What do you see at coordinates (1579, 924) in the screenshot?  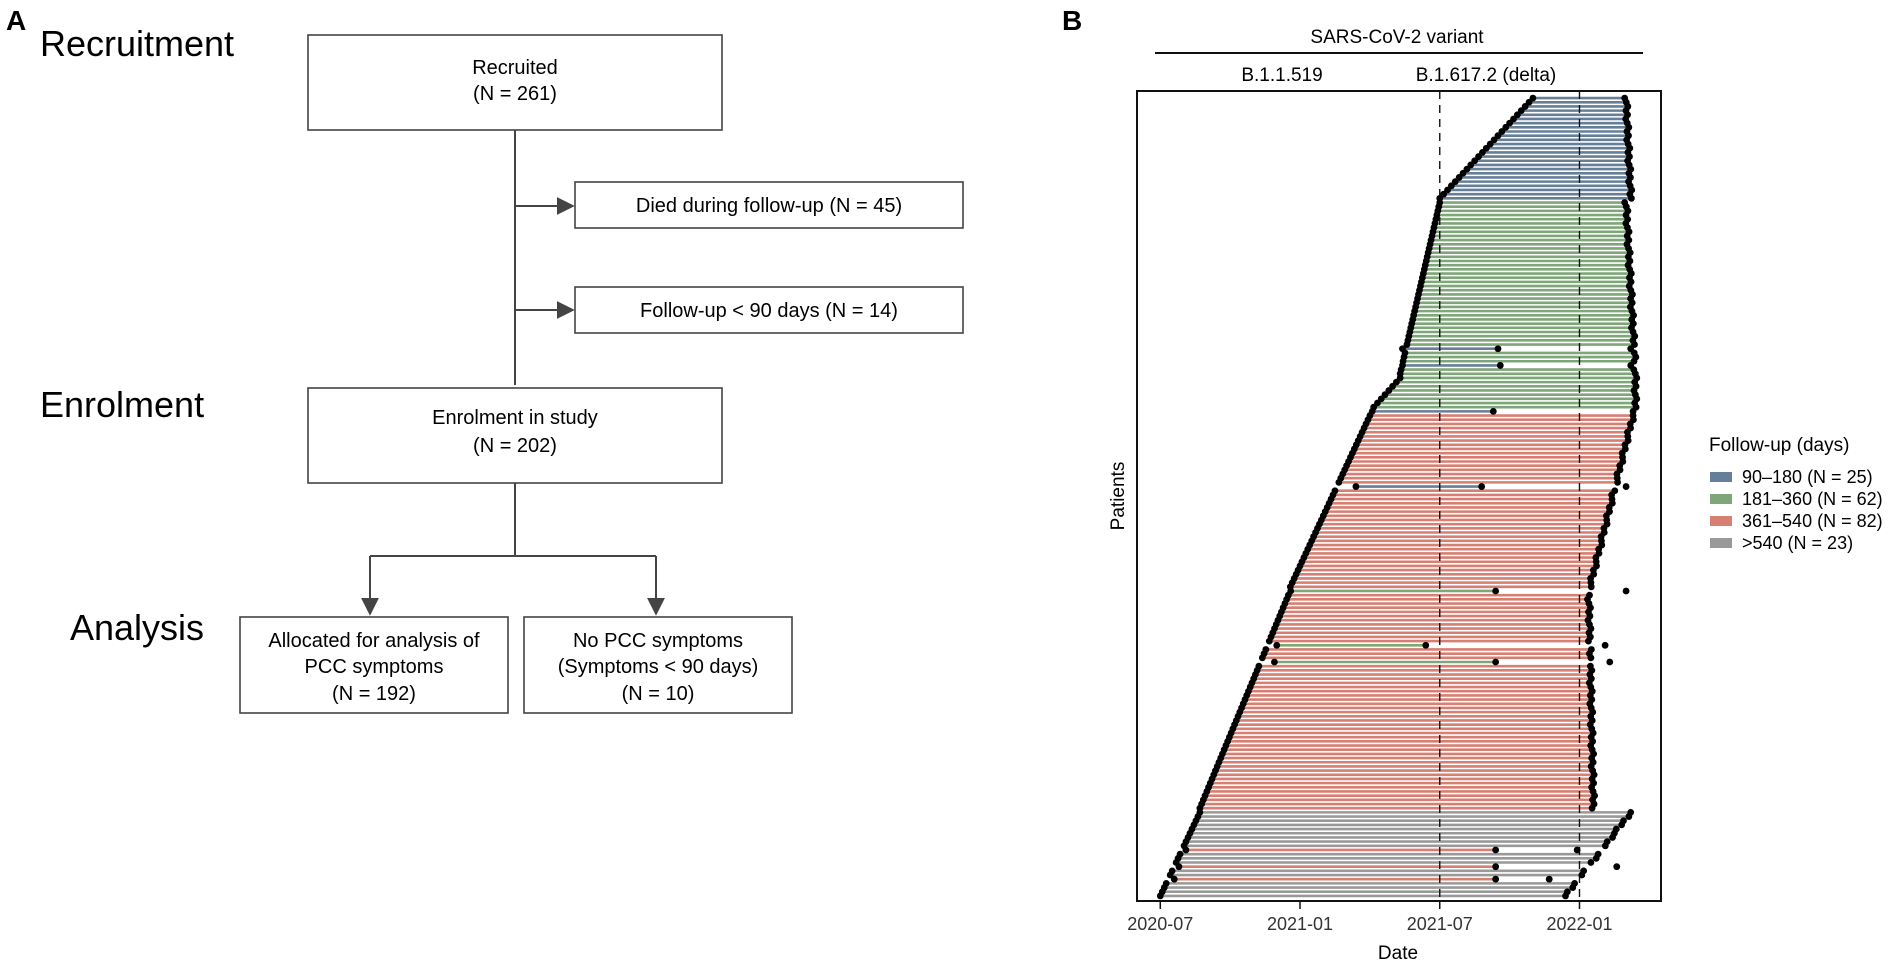 I see `x-tick-label: 2022-01` at bounding box center [1579, 924].